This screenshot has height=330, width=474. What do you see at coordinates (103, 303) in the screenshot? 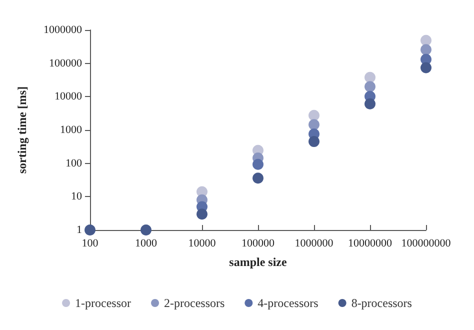
I see `legend-label: 1-processor` at bounding box center [103, 303].